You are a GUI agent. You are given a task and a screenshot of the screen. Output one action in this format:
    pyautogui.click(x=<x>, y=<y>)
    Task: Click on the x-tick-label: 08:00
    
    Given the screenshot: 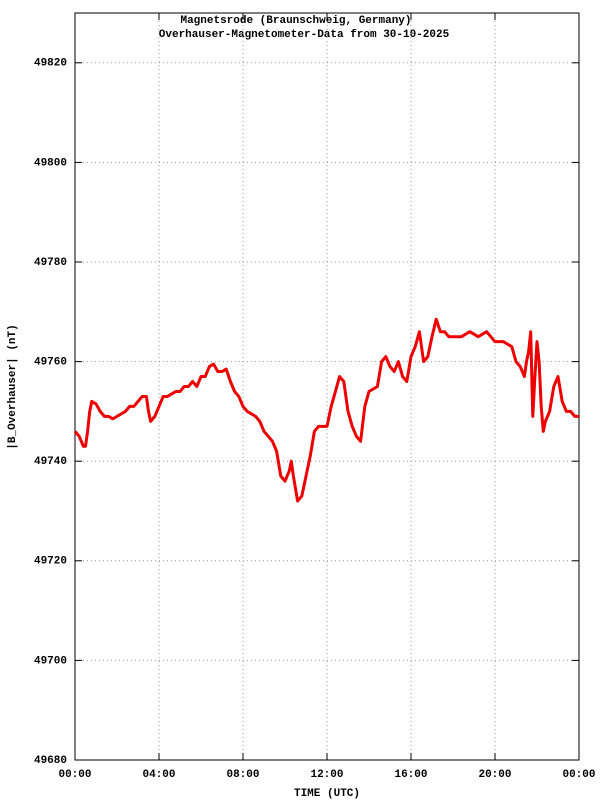 What is the action you would take?
    pyautogui.click(x=242, y=775)
    